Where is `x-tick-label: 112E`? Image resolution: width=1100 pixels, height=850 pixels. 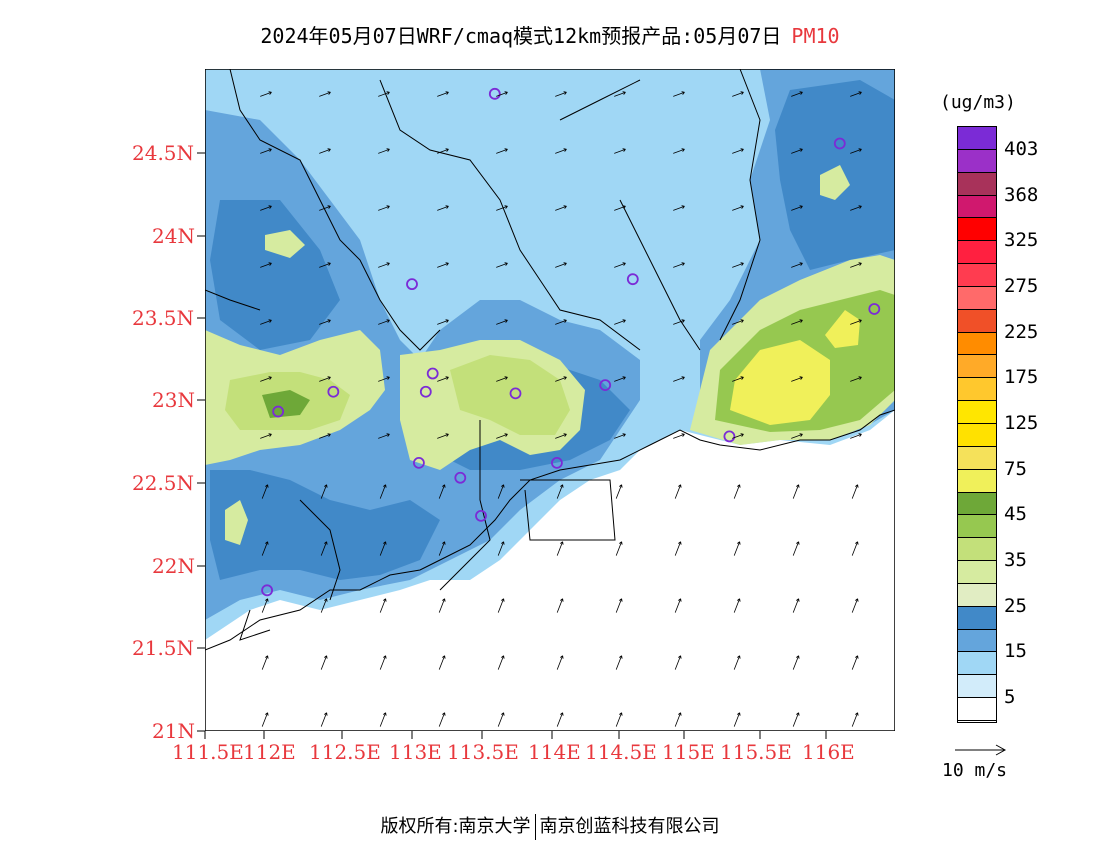 x-tick-label: 112E is located at coordinates (269, 752).